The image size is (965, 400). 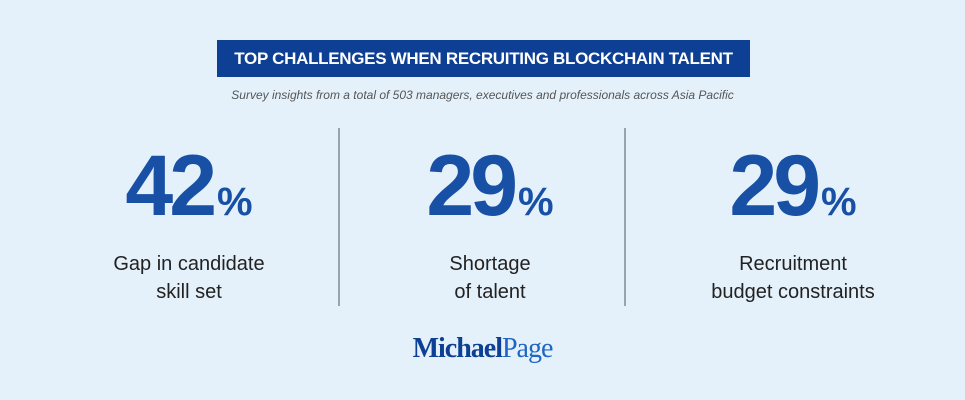 I want to click on stat-label: Recruitment budget constraints, so click(x=793, y=278).